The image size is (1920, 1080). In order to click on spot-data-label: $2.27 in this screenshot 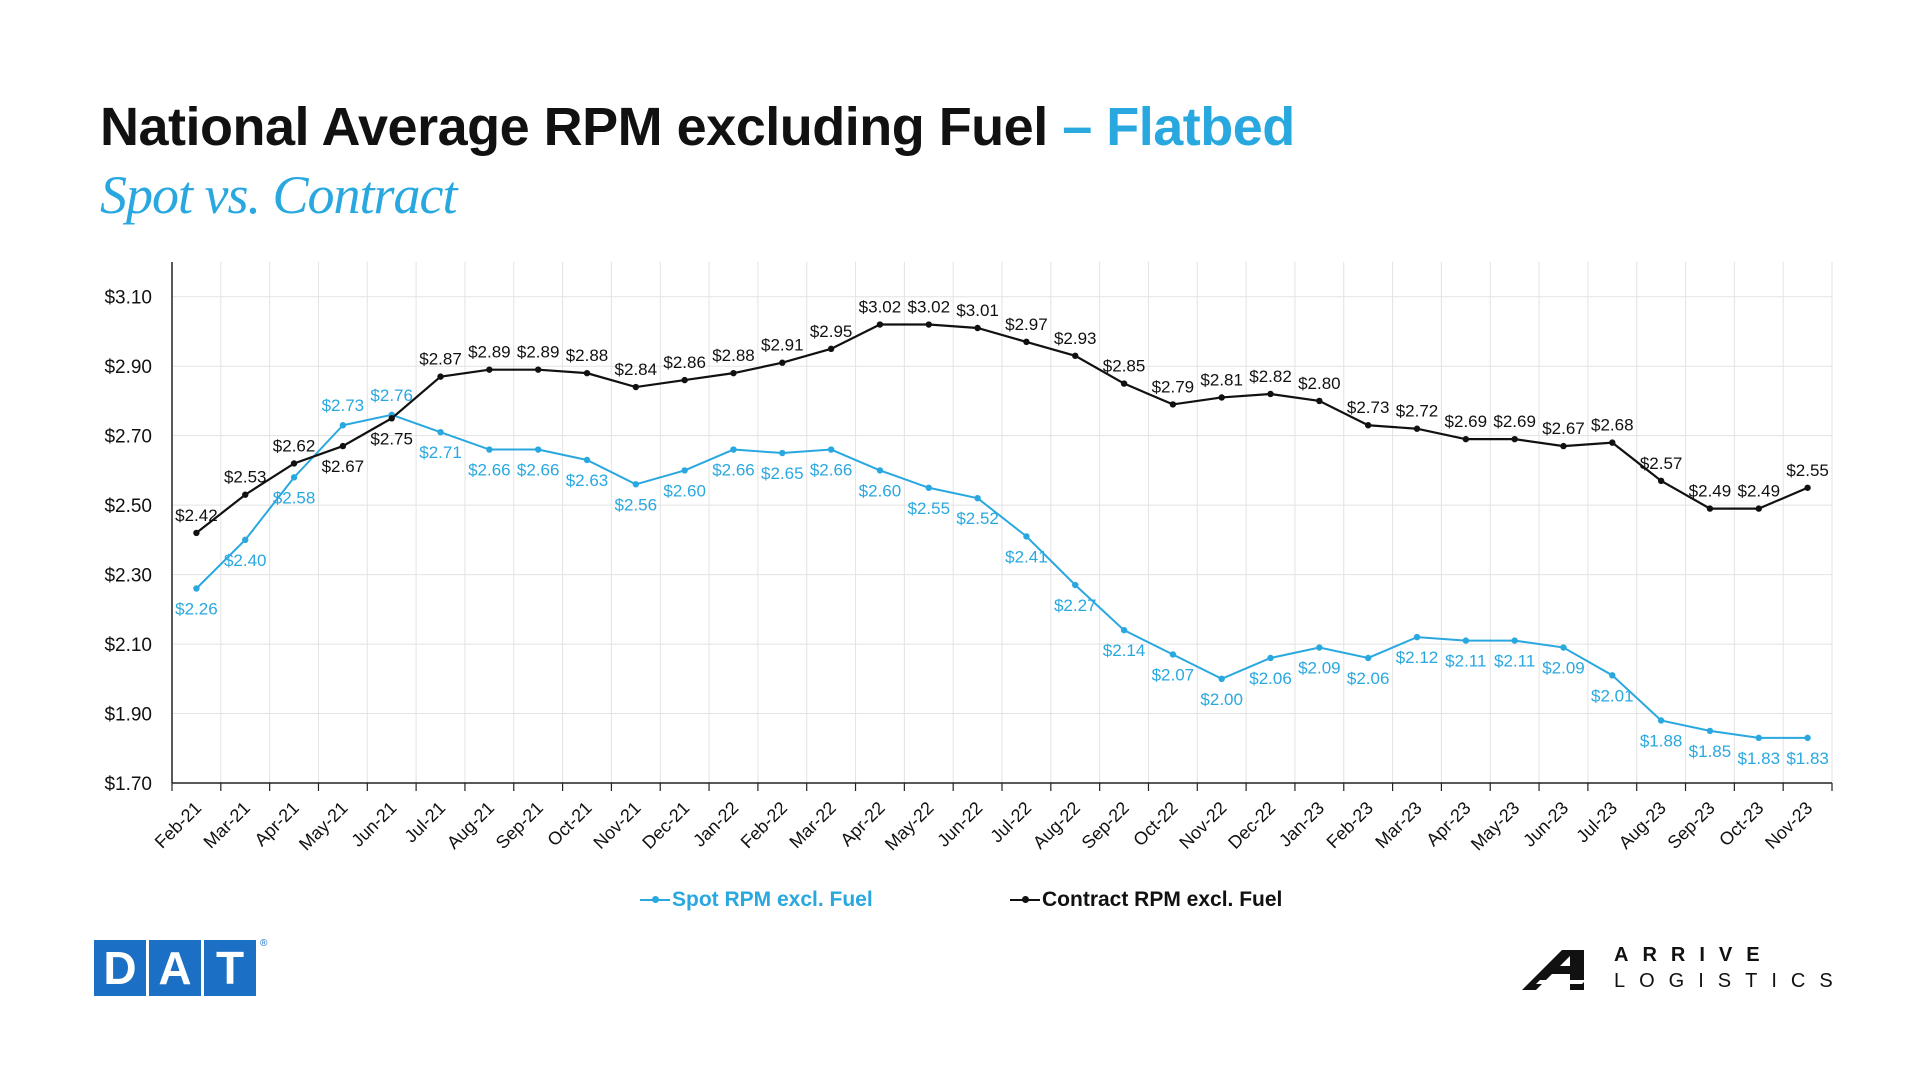, I will do `click(1075, 605)`.